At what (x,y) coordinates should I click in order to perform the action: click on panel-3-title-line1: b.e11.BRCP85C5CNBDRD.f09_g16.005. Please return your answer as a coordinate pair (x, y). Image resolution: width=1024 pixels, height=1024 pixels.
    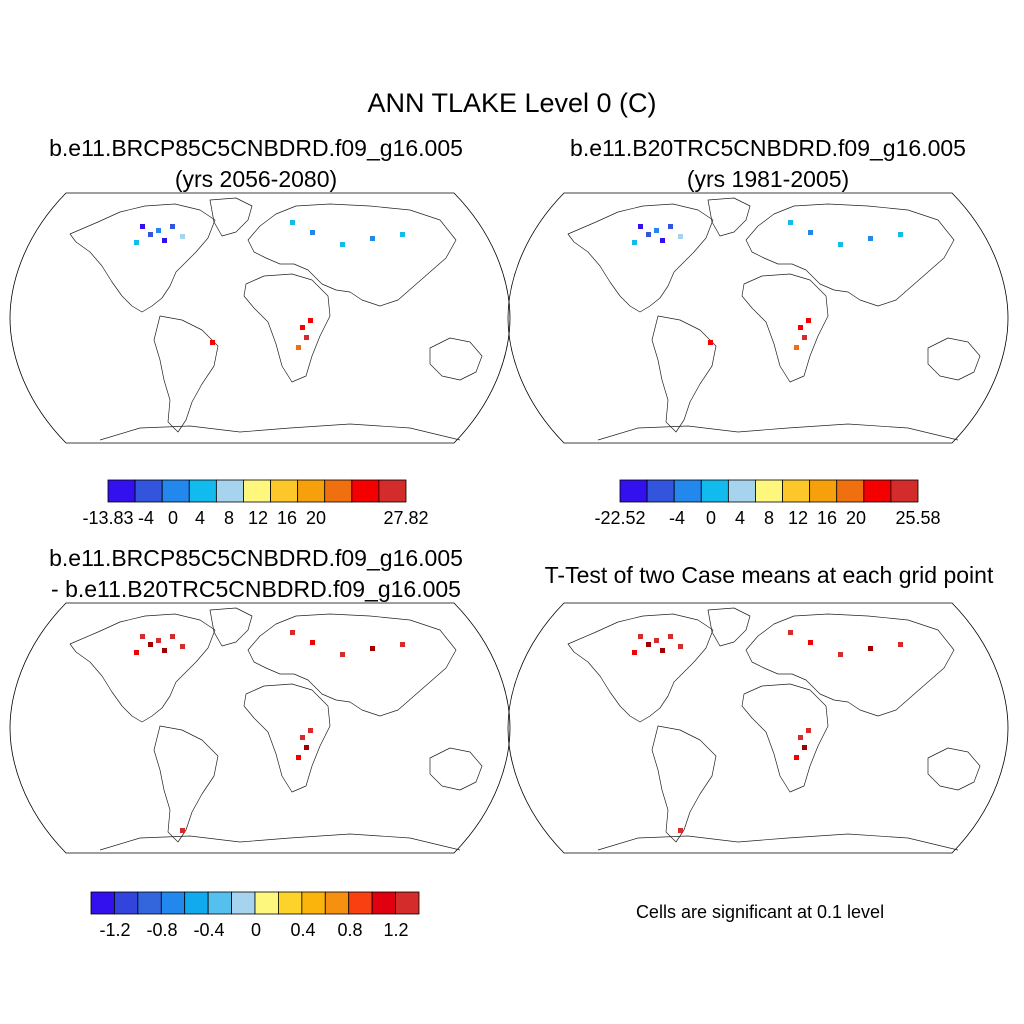
    Looking at the image, I should click on (256, 558).